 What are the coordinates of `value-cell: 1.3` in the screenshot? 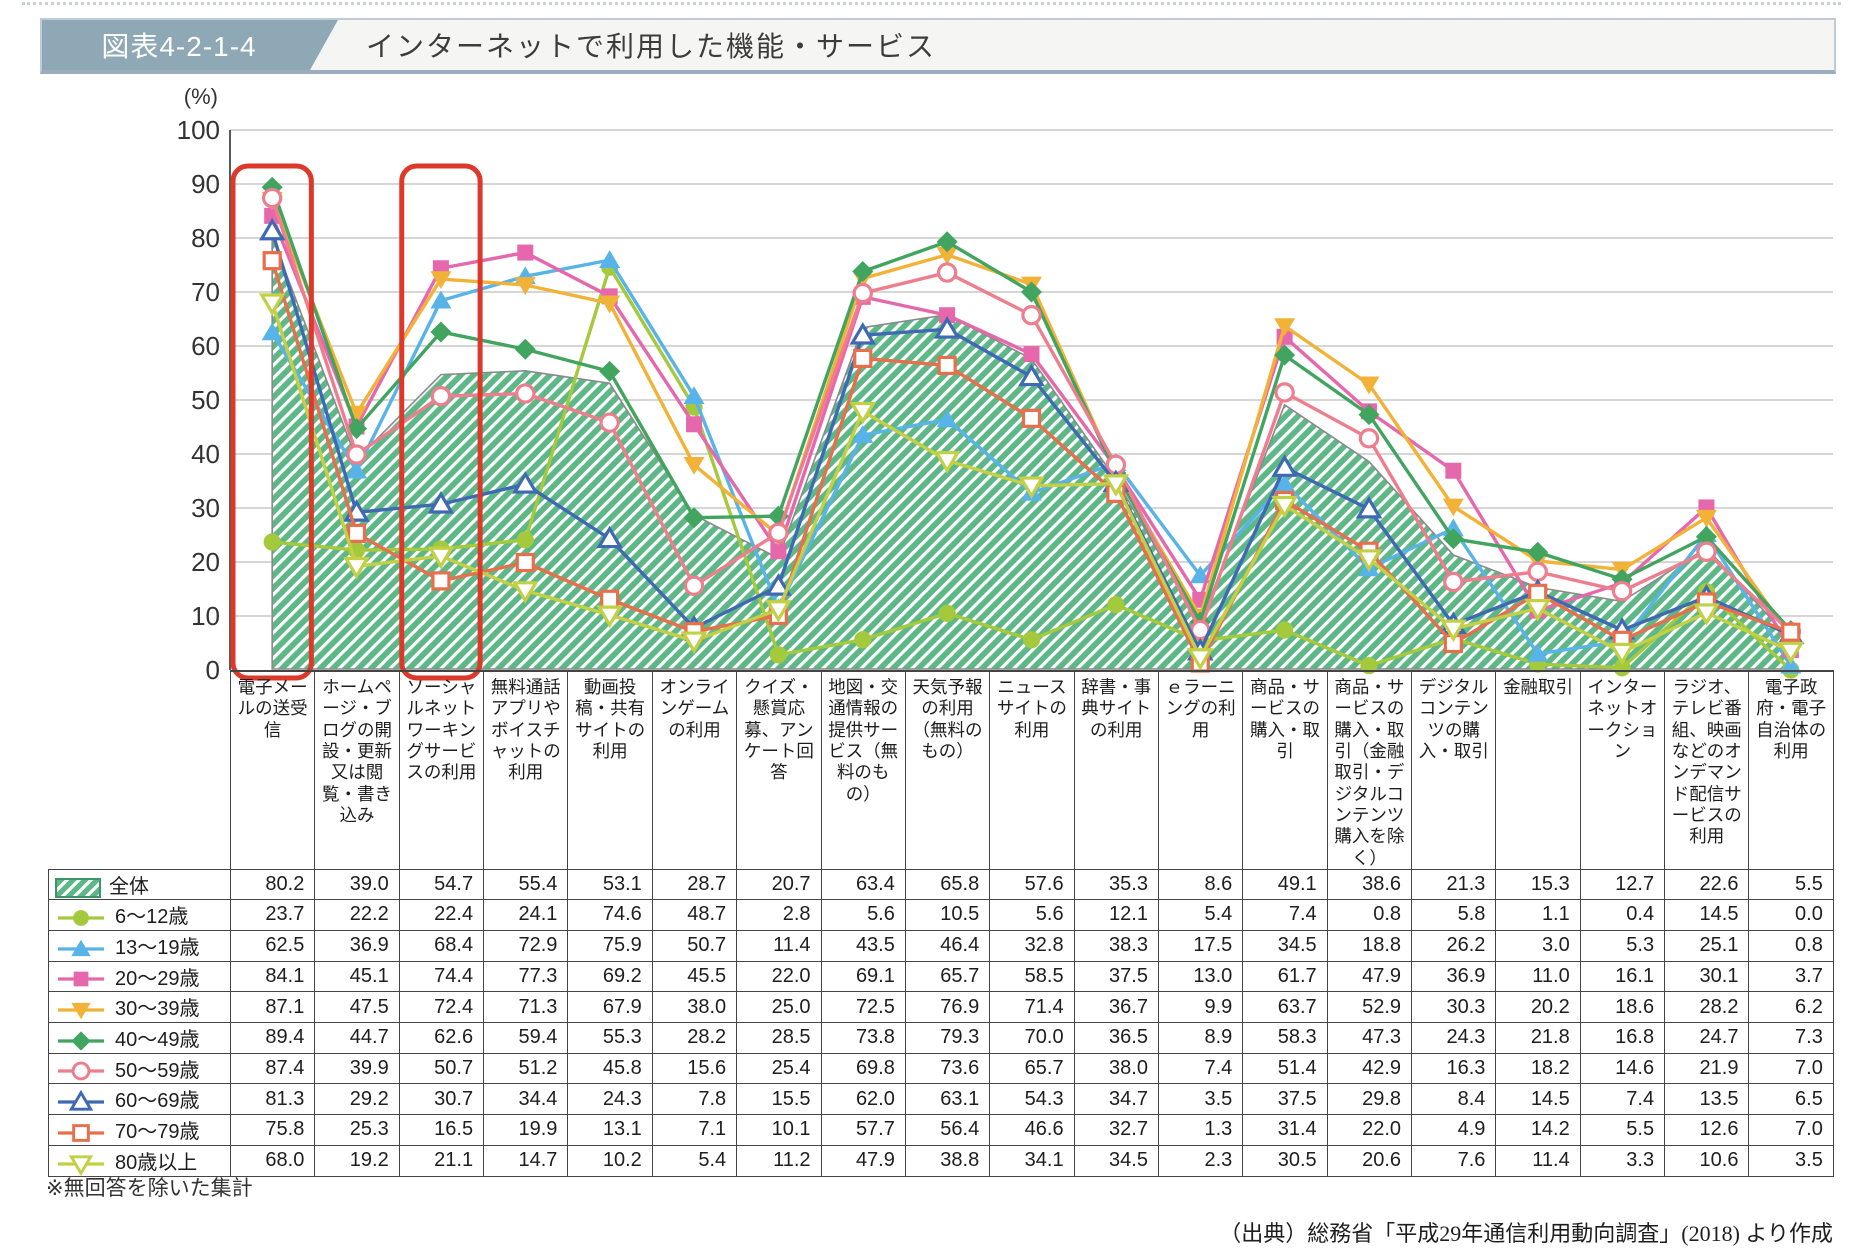 It's located at (1200, 1130).